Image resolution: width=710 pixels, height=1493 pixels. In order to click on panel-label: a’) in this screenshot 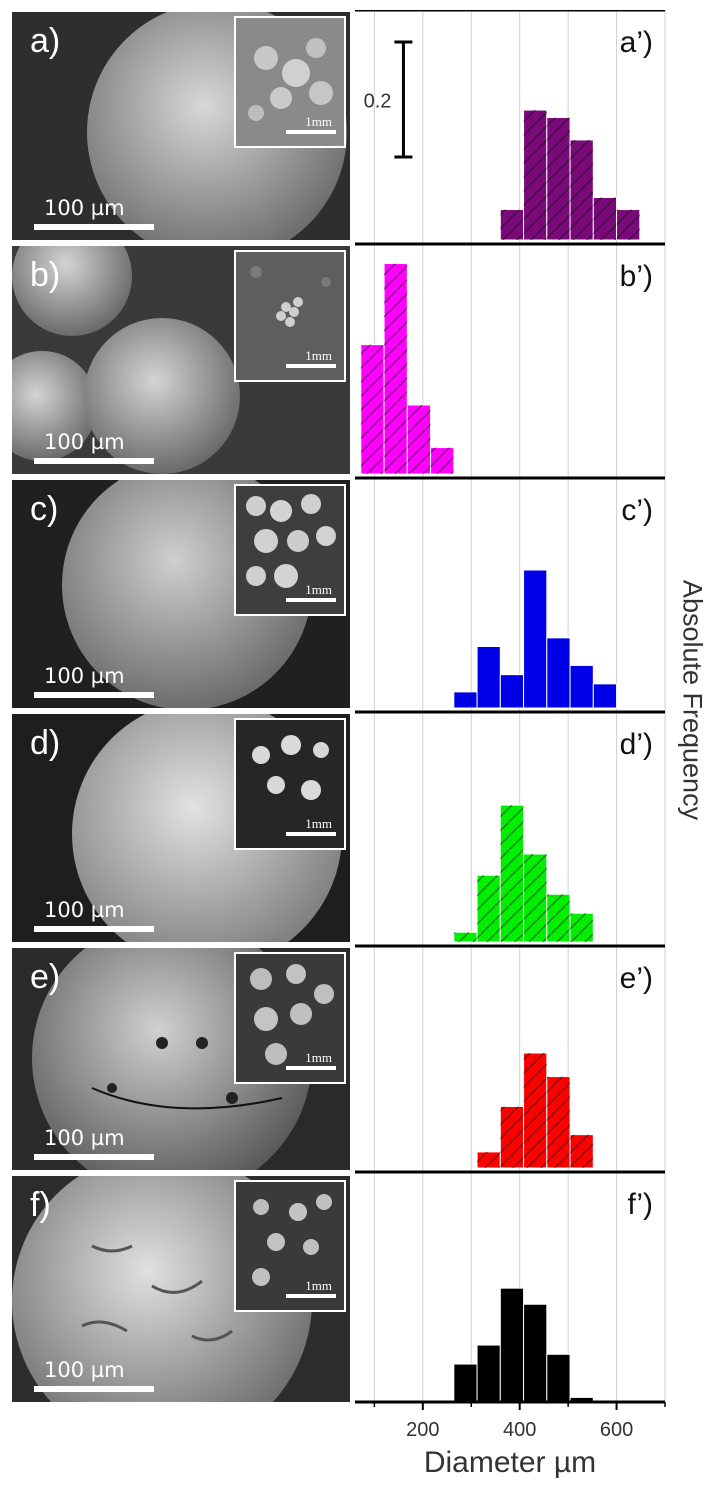, I will do `click(636, 42)`.